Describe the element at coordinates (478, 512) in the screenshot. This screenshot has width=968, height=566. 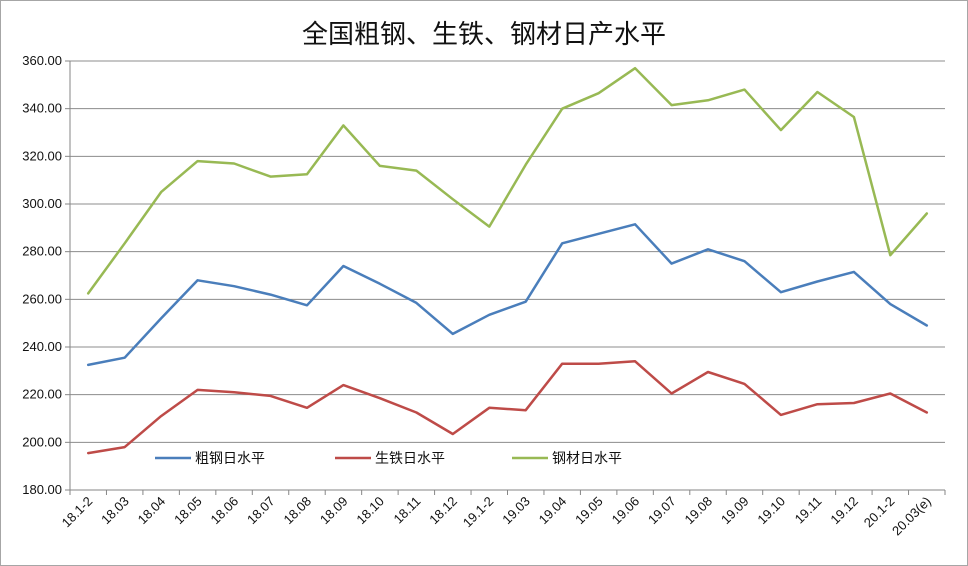
I see `x-tick-label: 19.1-2` at that location.